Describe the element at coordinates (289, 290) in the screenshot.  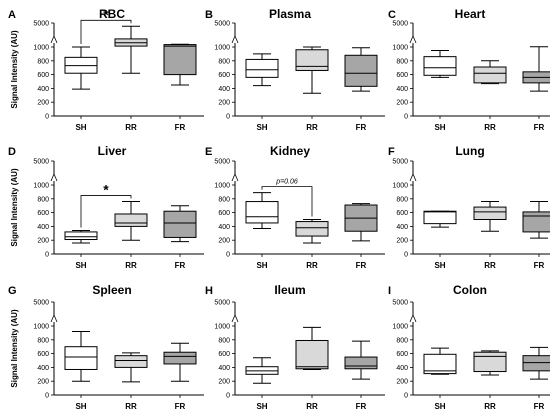
I see `panel-title: Ileum` at that location.